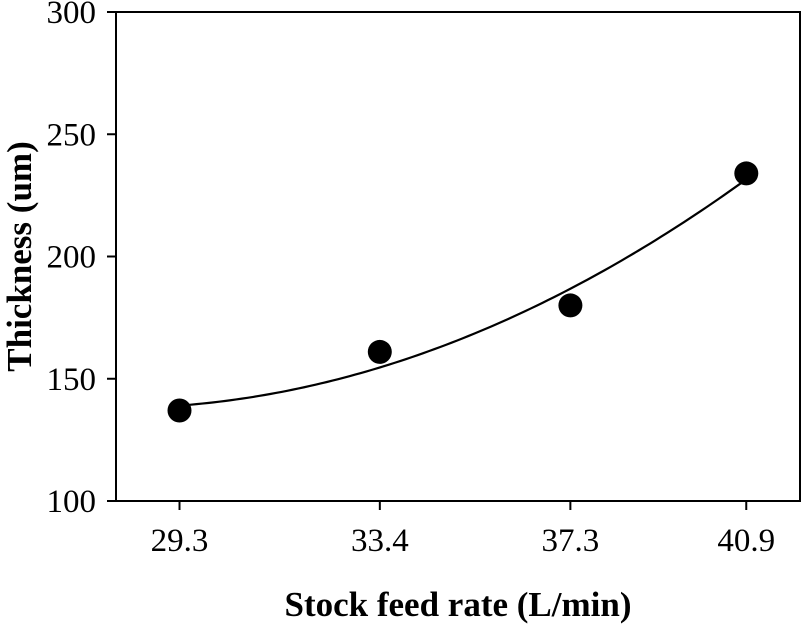  I want to click on x-axis-title: Stock feed rate (L/min), so click(457, 604).